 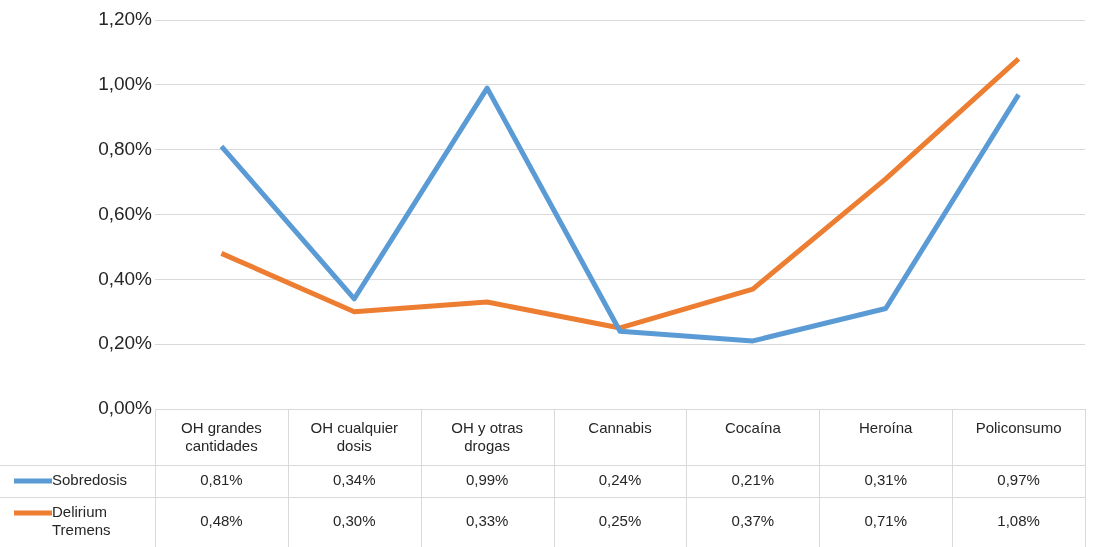 I want to click on data-label: 0,71%, so click(x=885, y=521).